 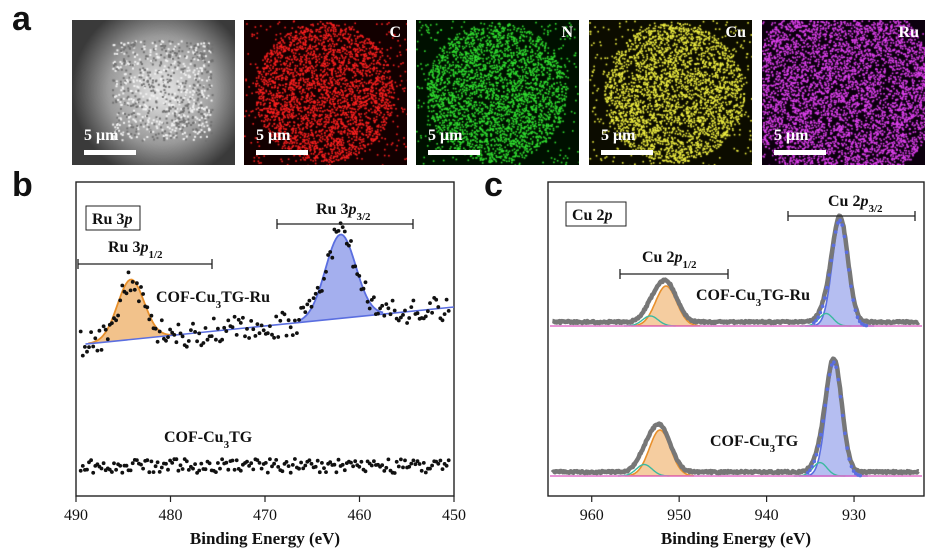 I want to click on eds-map-cu: Cu 5 μm, so click(x=670, y=92).